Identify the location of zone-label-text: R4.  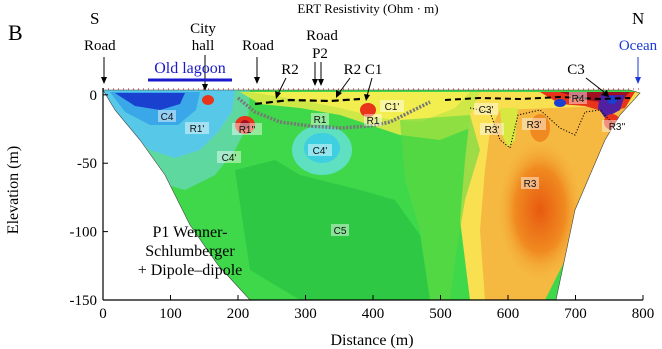
(578, 99).